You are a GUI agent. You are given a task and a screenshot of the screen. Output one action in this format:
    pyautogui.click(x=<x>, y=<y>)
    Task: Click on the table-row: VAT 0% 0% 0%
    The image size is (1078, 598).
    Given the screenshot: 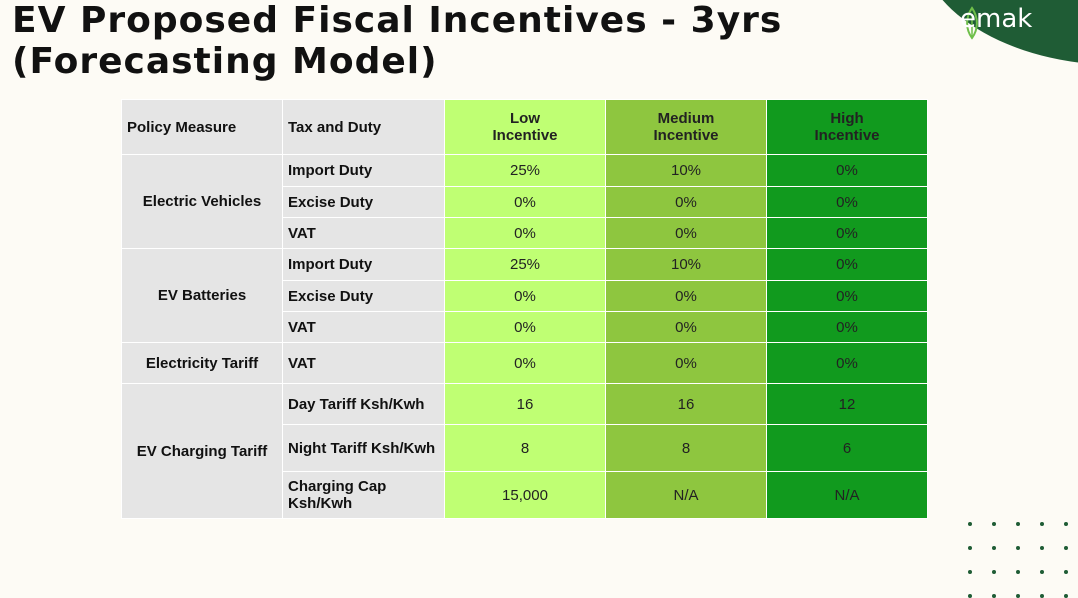 What is the action you would take?
    pyautogui.click(x=525, y=327)
    